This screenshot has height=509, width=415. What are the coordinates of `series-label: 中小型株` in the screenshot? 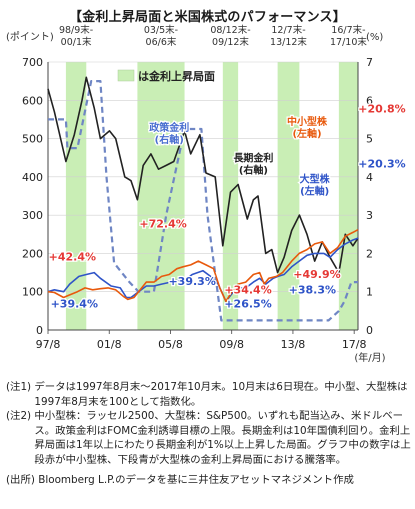 It's located at (307, 121).